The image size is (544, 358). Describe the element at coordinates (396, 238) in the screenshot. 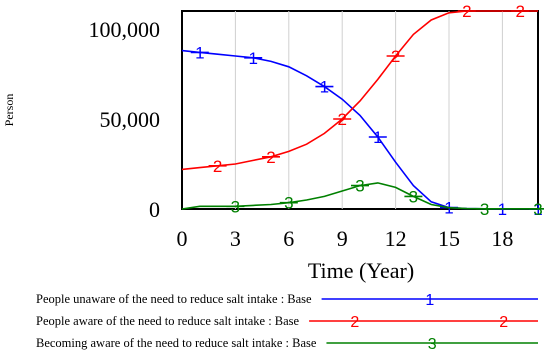

I see `x-tick-label: 12` at that location.